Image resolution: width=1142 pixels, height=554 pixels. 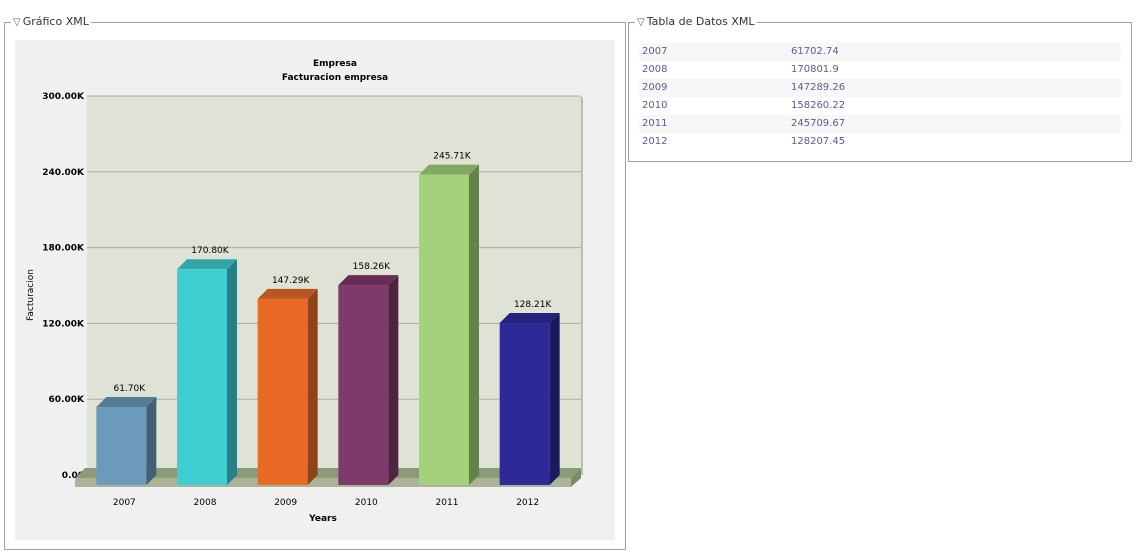 I want to click on table-panel-title: Tabla de Datos XML, so click(x=700, y=21).